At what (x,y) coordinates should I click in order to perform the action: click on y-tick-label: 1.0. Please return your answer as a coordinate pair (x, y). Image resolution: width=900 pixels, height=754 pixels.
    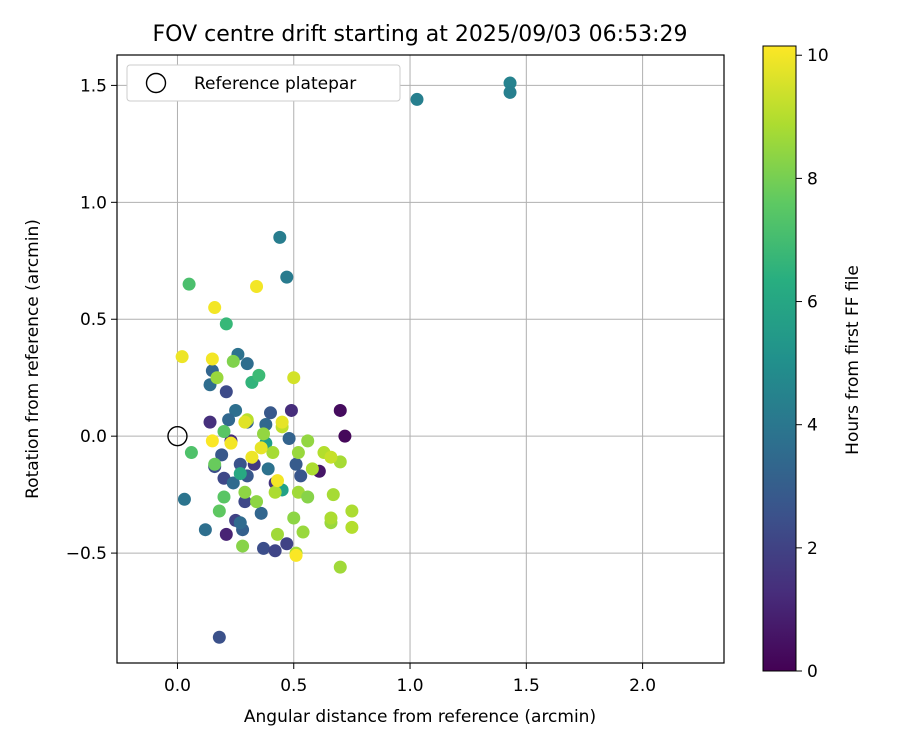
    Looking at the image, I should click on (93, 203).